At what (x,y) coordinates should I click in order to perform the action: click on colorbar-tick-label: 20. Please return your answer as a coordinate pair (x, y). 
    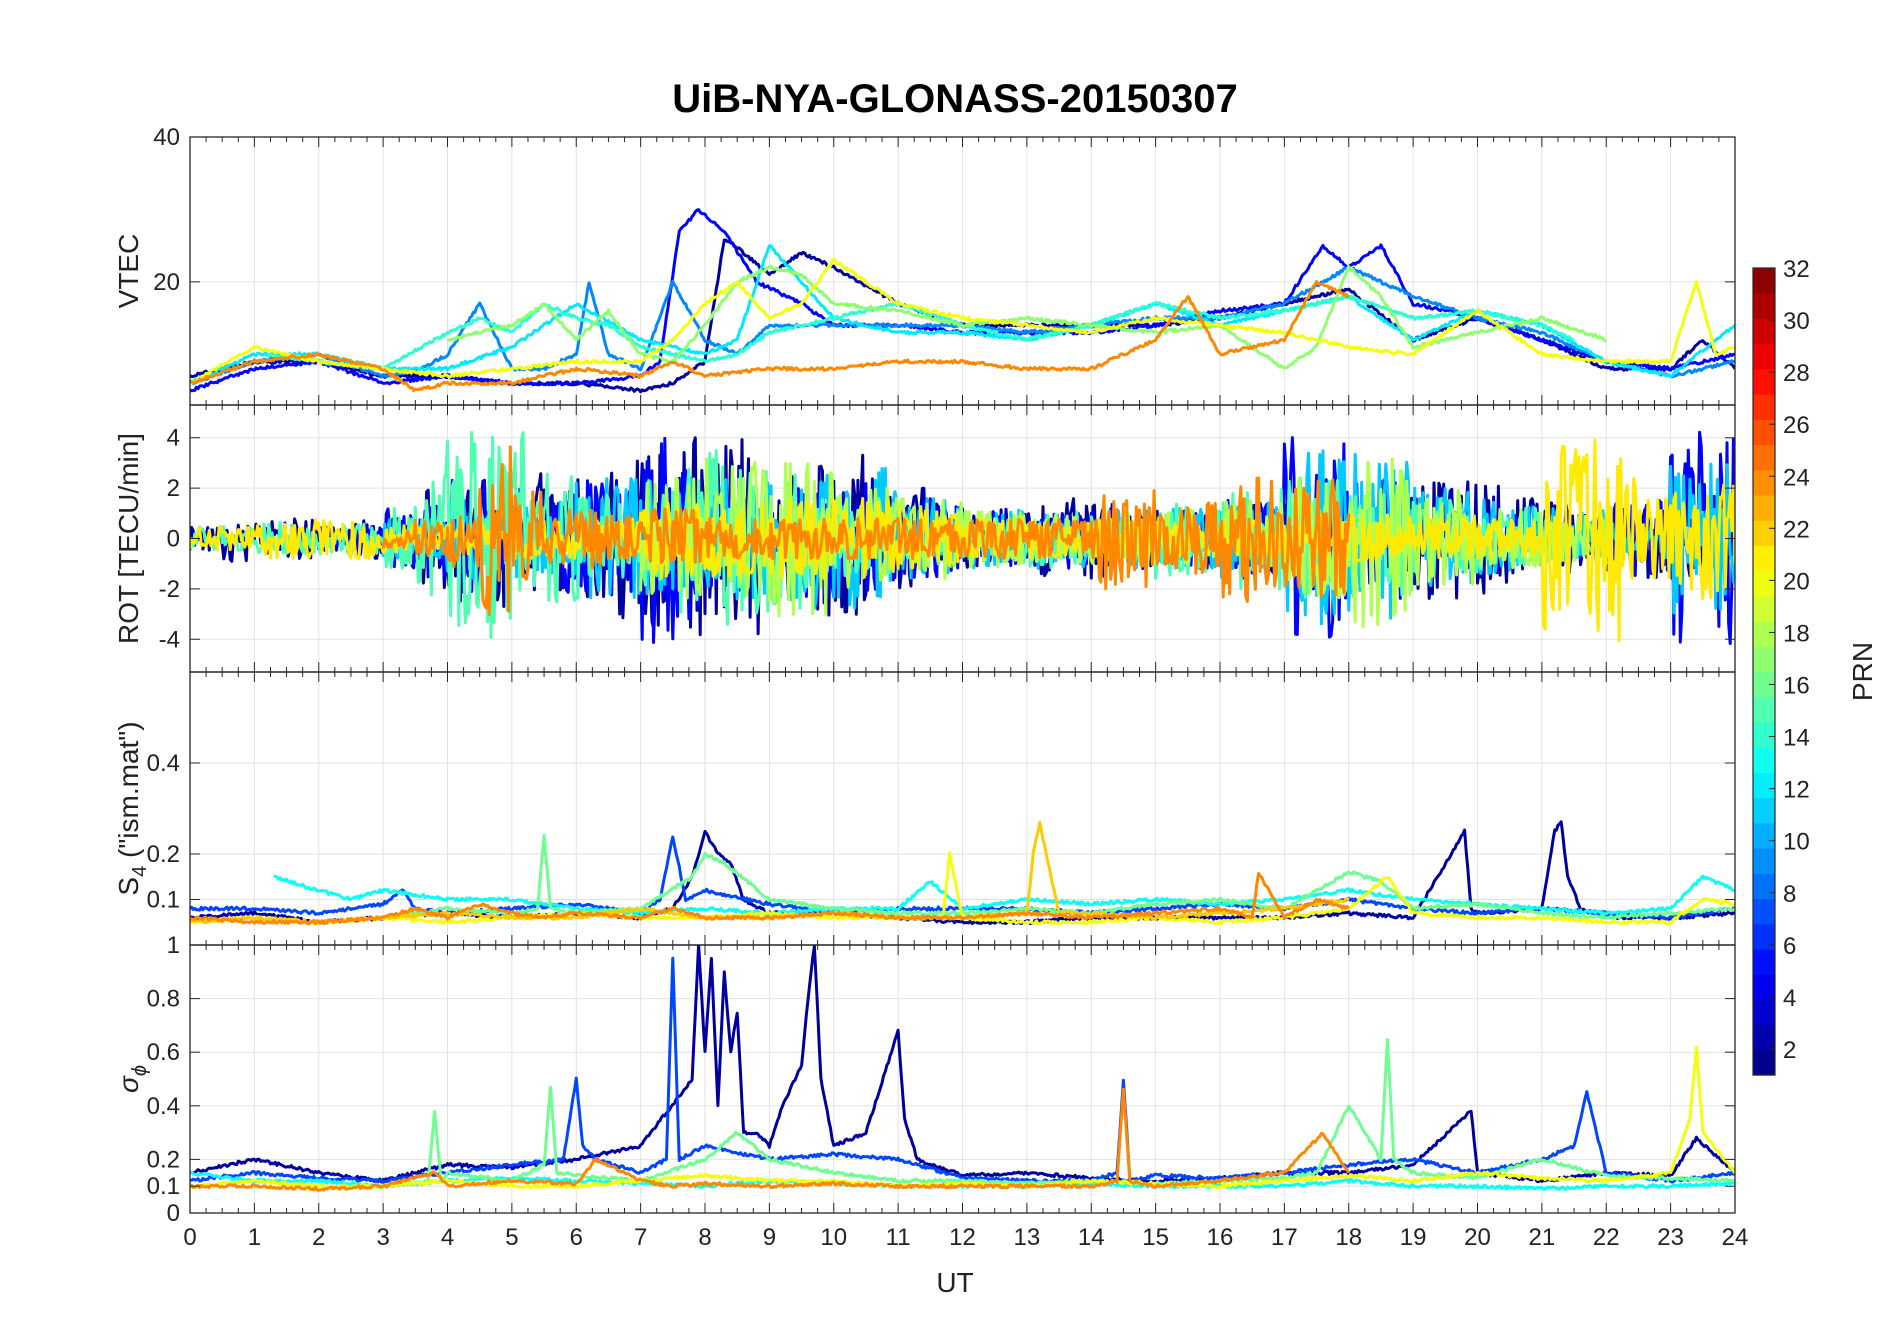
    Looking at the image, I should click on (1796, 581).